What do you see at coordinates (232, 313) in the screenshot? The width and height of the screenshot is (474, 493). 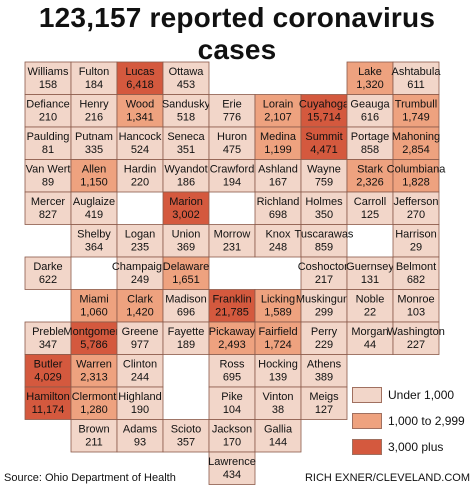 I see `county-cases: 21,785` at bounding box center [232, 313].